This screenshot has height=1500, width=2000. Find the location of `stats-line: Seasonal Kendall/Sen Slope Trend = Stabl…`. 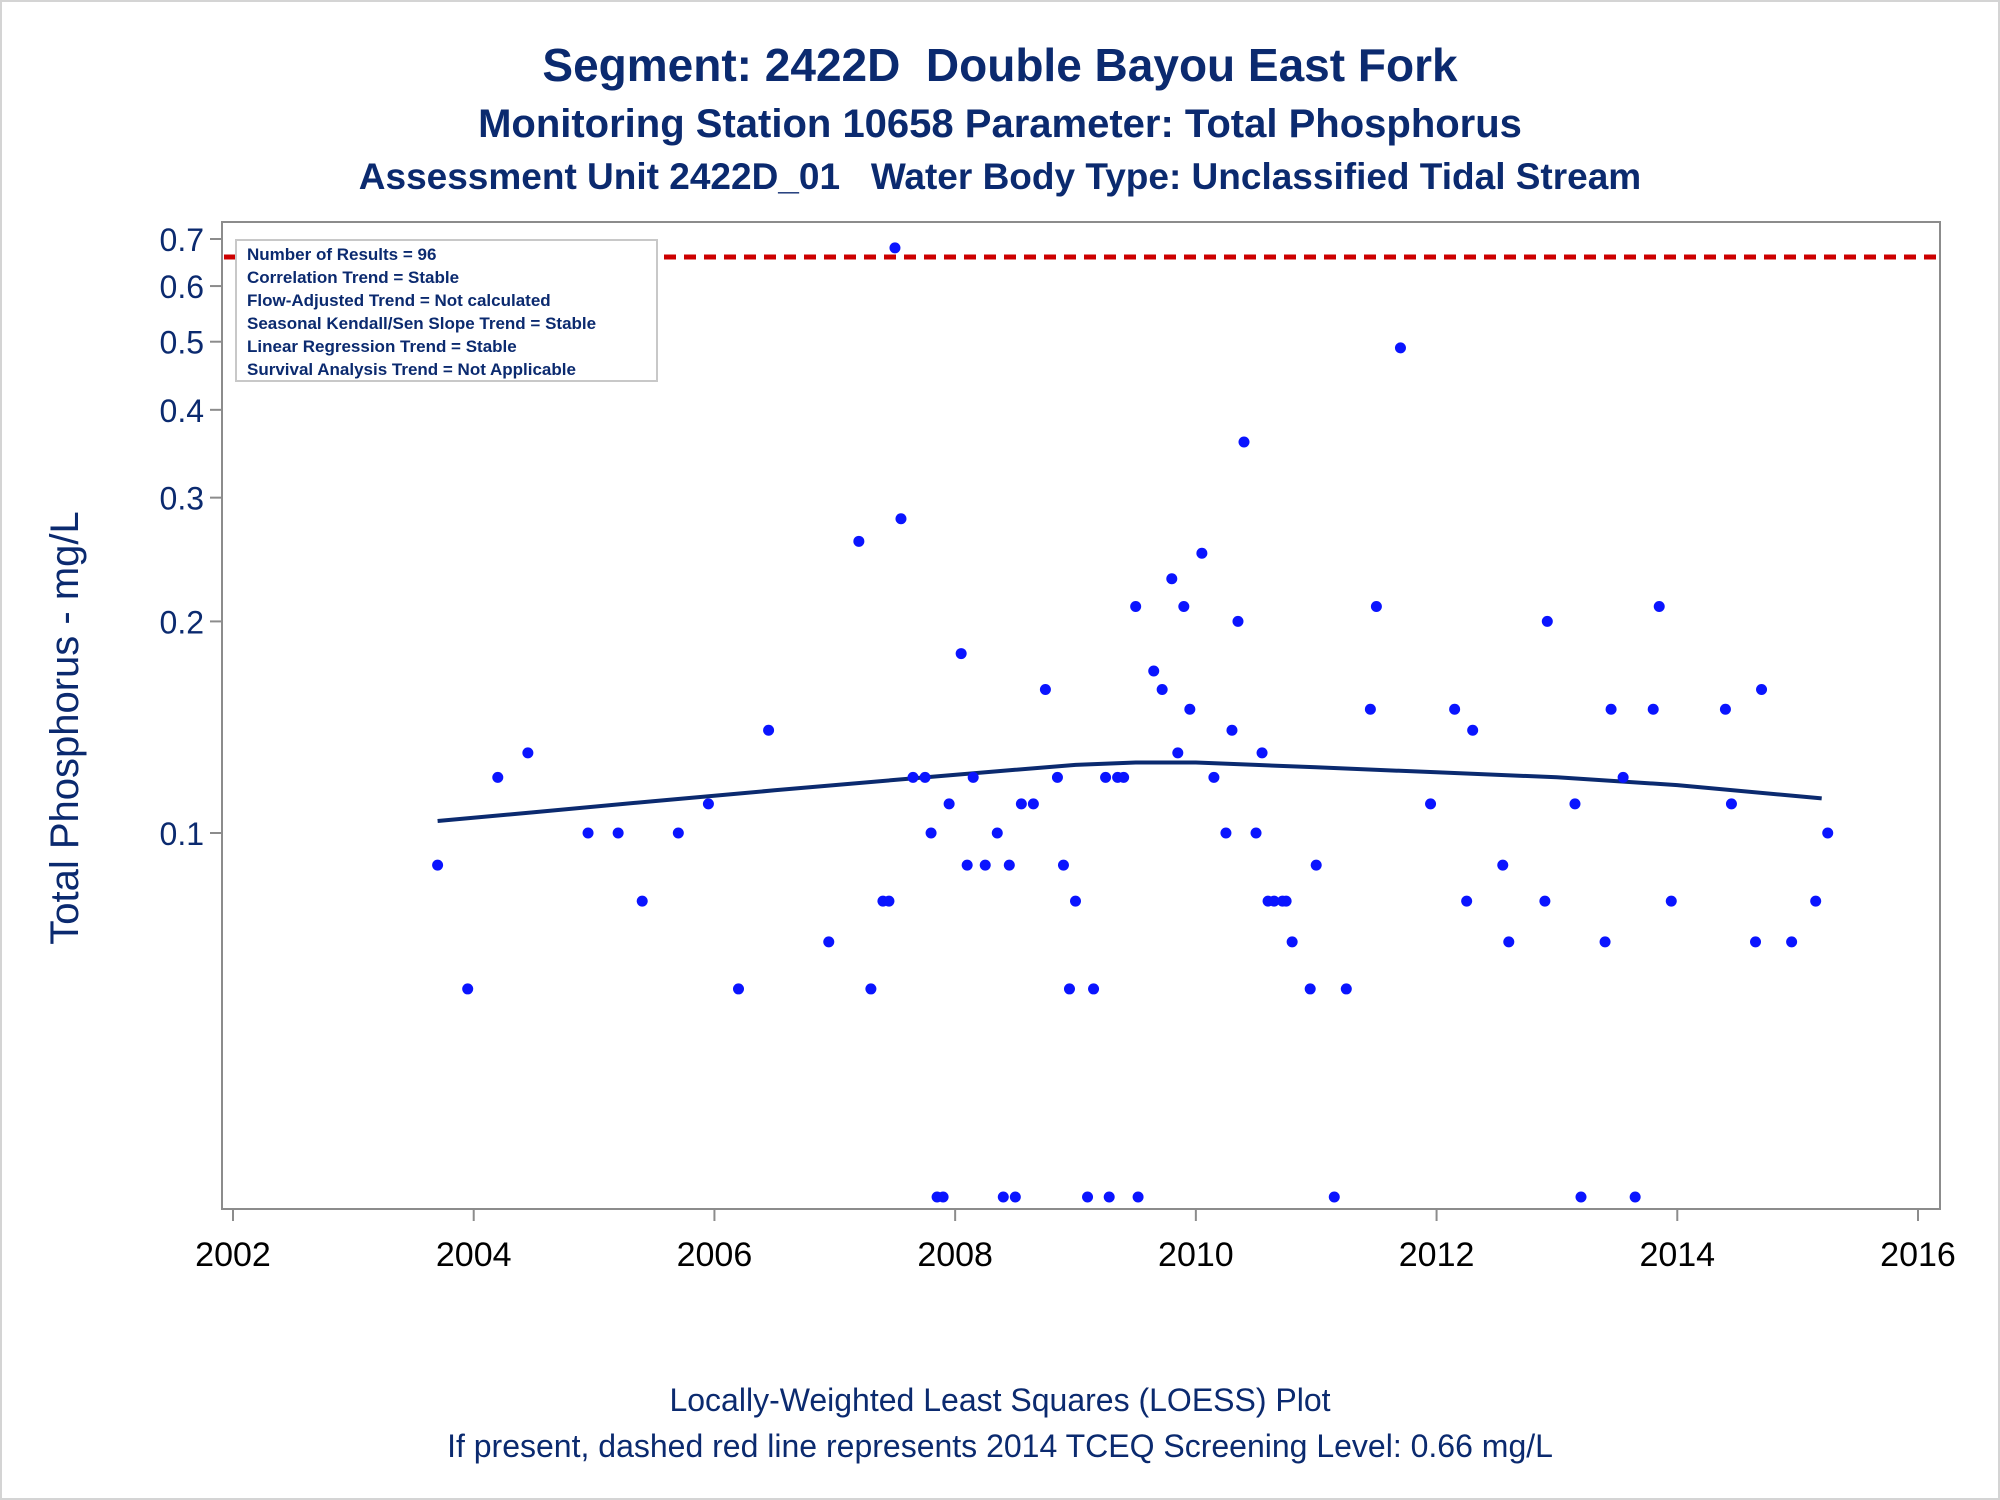

stats-line: Seasonal Kendall/Sen Slope Trend = Stabl… is located at coordinates (421, 323).